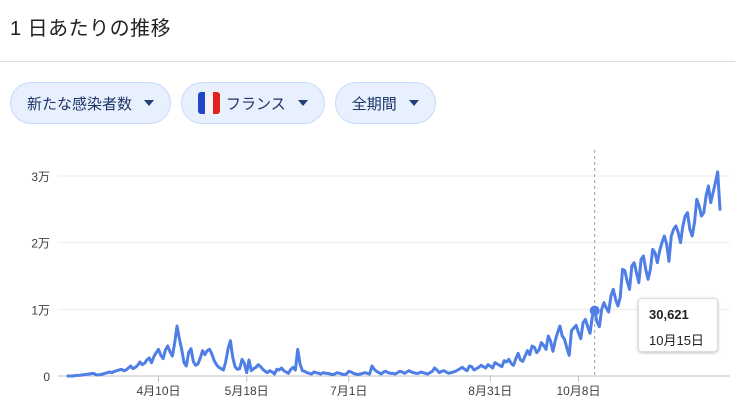 Image resolution: width=735 pixels, height=411 pixels. I want to click on x-tick-label: 8月31日, so click(490, 391).